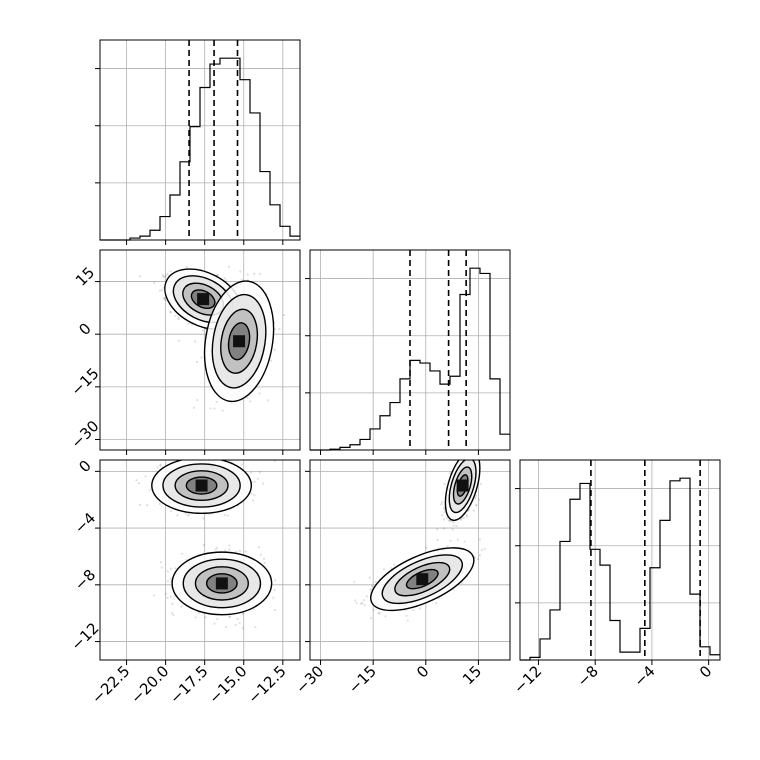 The height and width of the screenshot is (760, 760). Describe the element at coordinates (705, 671) in the screenshot. I see `xtick-label: 0` at that location.